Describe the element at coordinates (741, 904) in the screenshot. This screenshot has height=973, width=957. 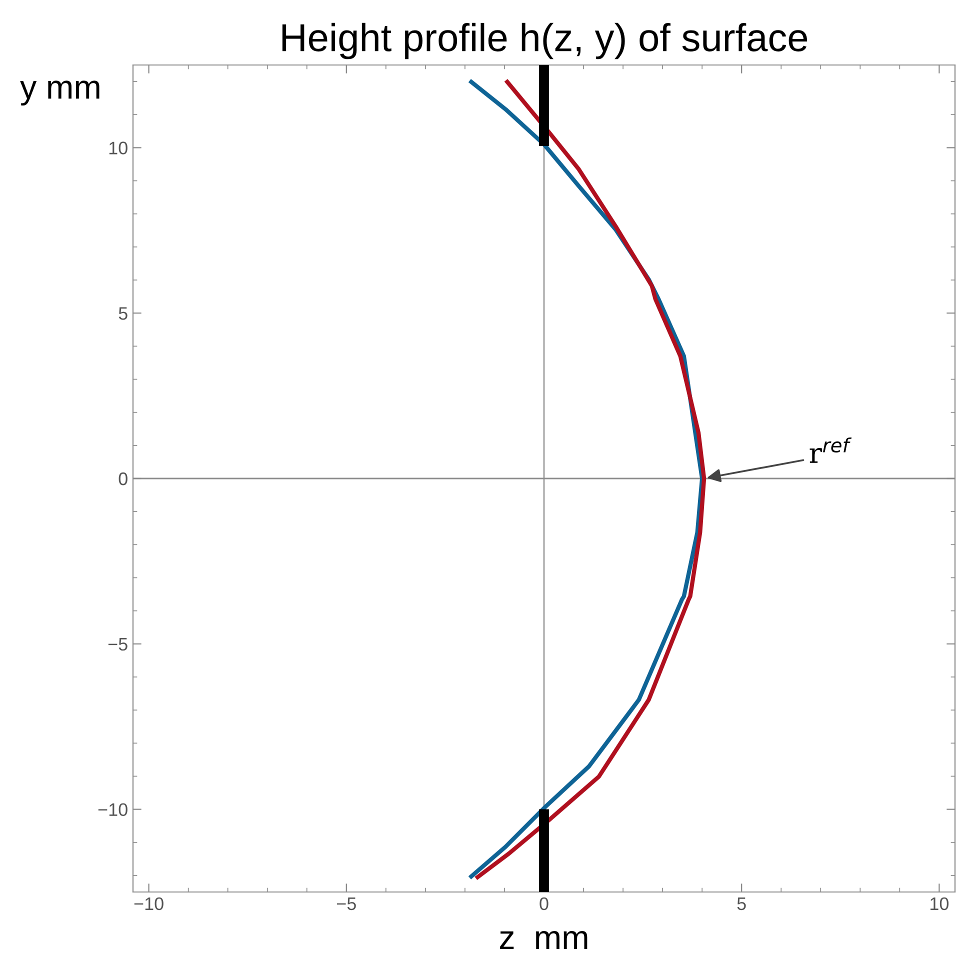
I see `x-tick-label: 5` at that location.